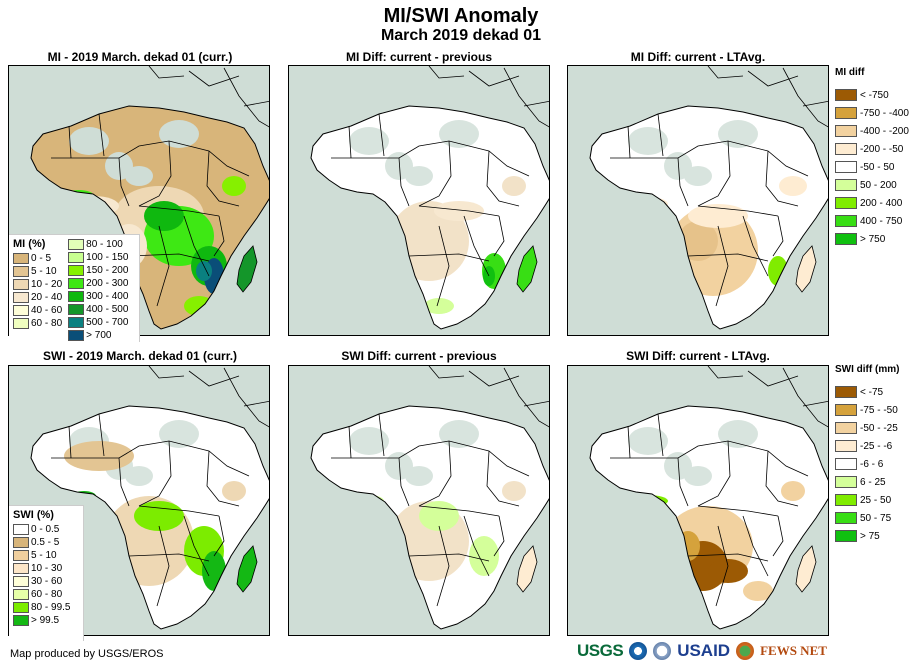  What do you see at coordinates (867, 369) in the screenshot?
I see `swi-diff-legend-title: SWI diff (mm)` at bounding box center [867, 369].